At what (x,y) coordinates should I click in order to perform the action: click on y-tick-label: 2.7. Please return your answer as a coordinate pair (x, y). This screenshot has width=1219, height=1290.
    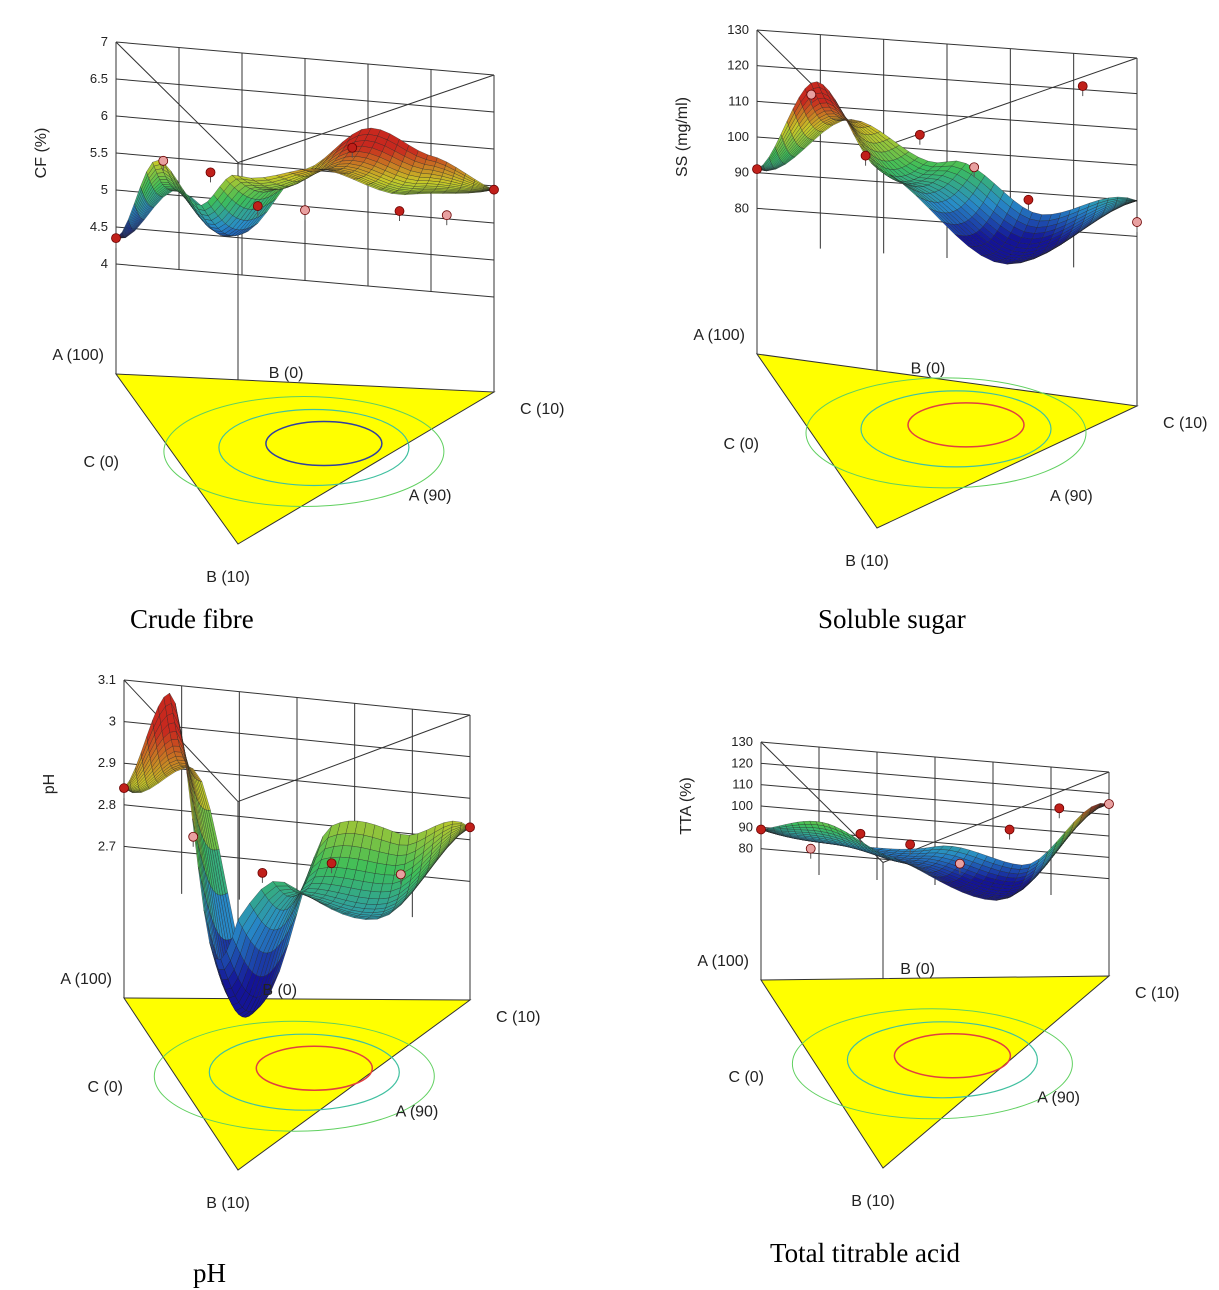
    Looking at the image, I should click on (107, 845).